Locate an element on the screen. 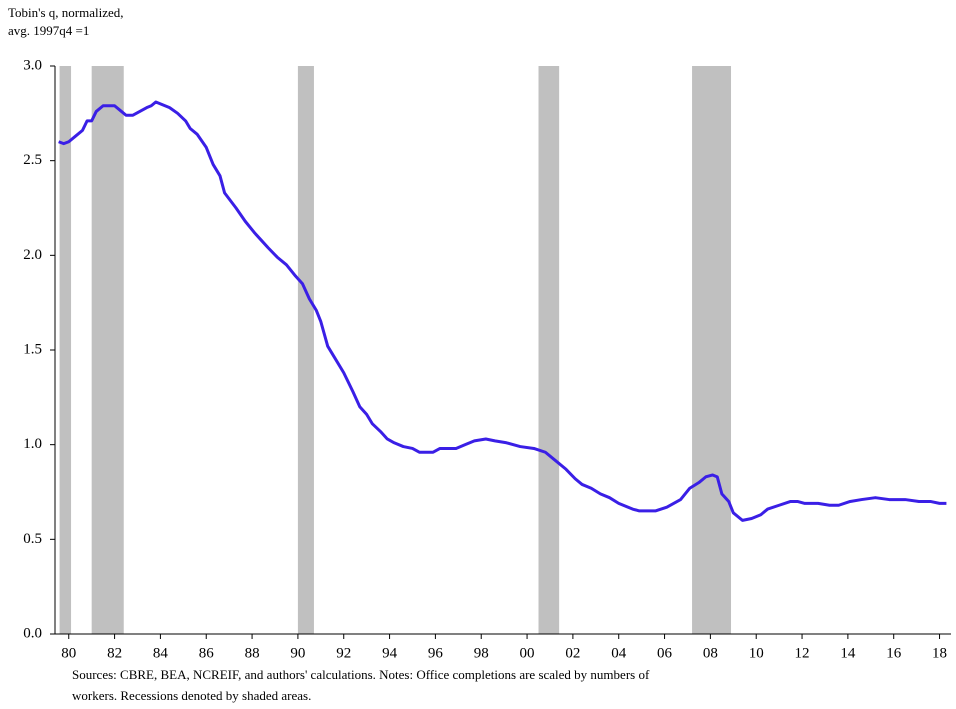 The height and width of the screenshot is (709, 956). y-tick-label: 1.5 is located at coordinates (32, 349).